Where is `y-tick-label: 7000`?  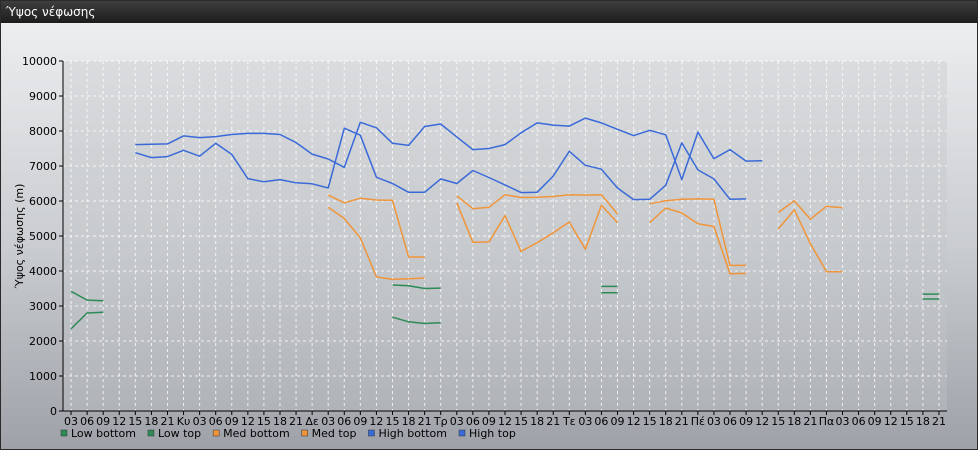 y-tick-label: 7000 is located at coordinates (43, 166).